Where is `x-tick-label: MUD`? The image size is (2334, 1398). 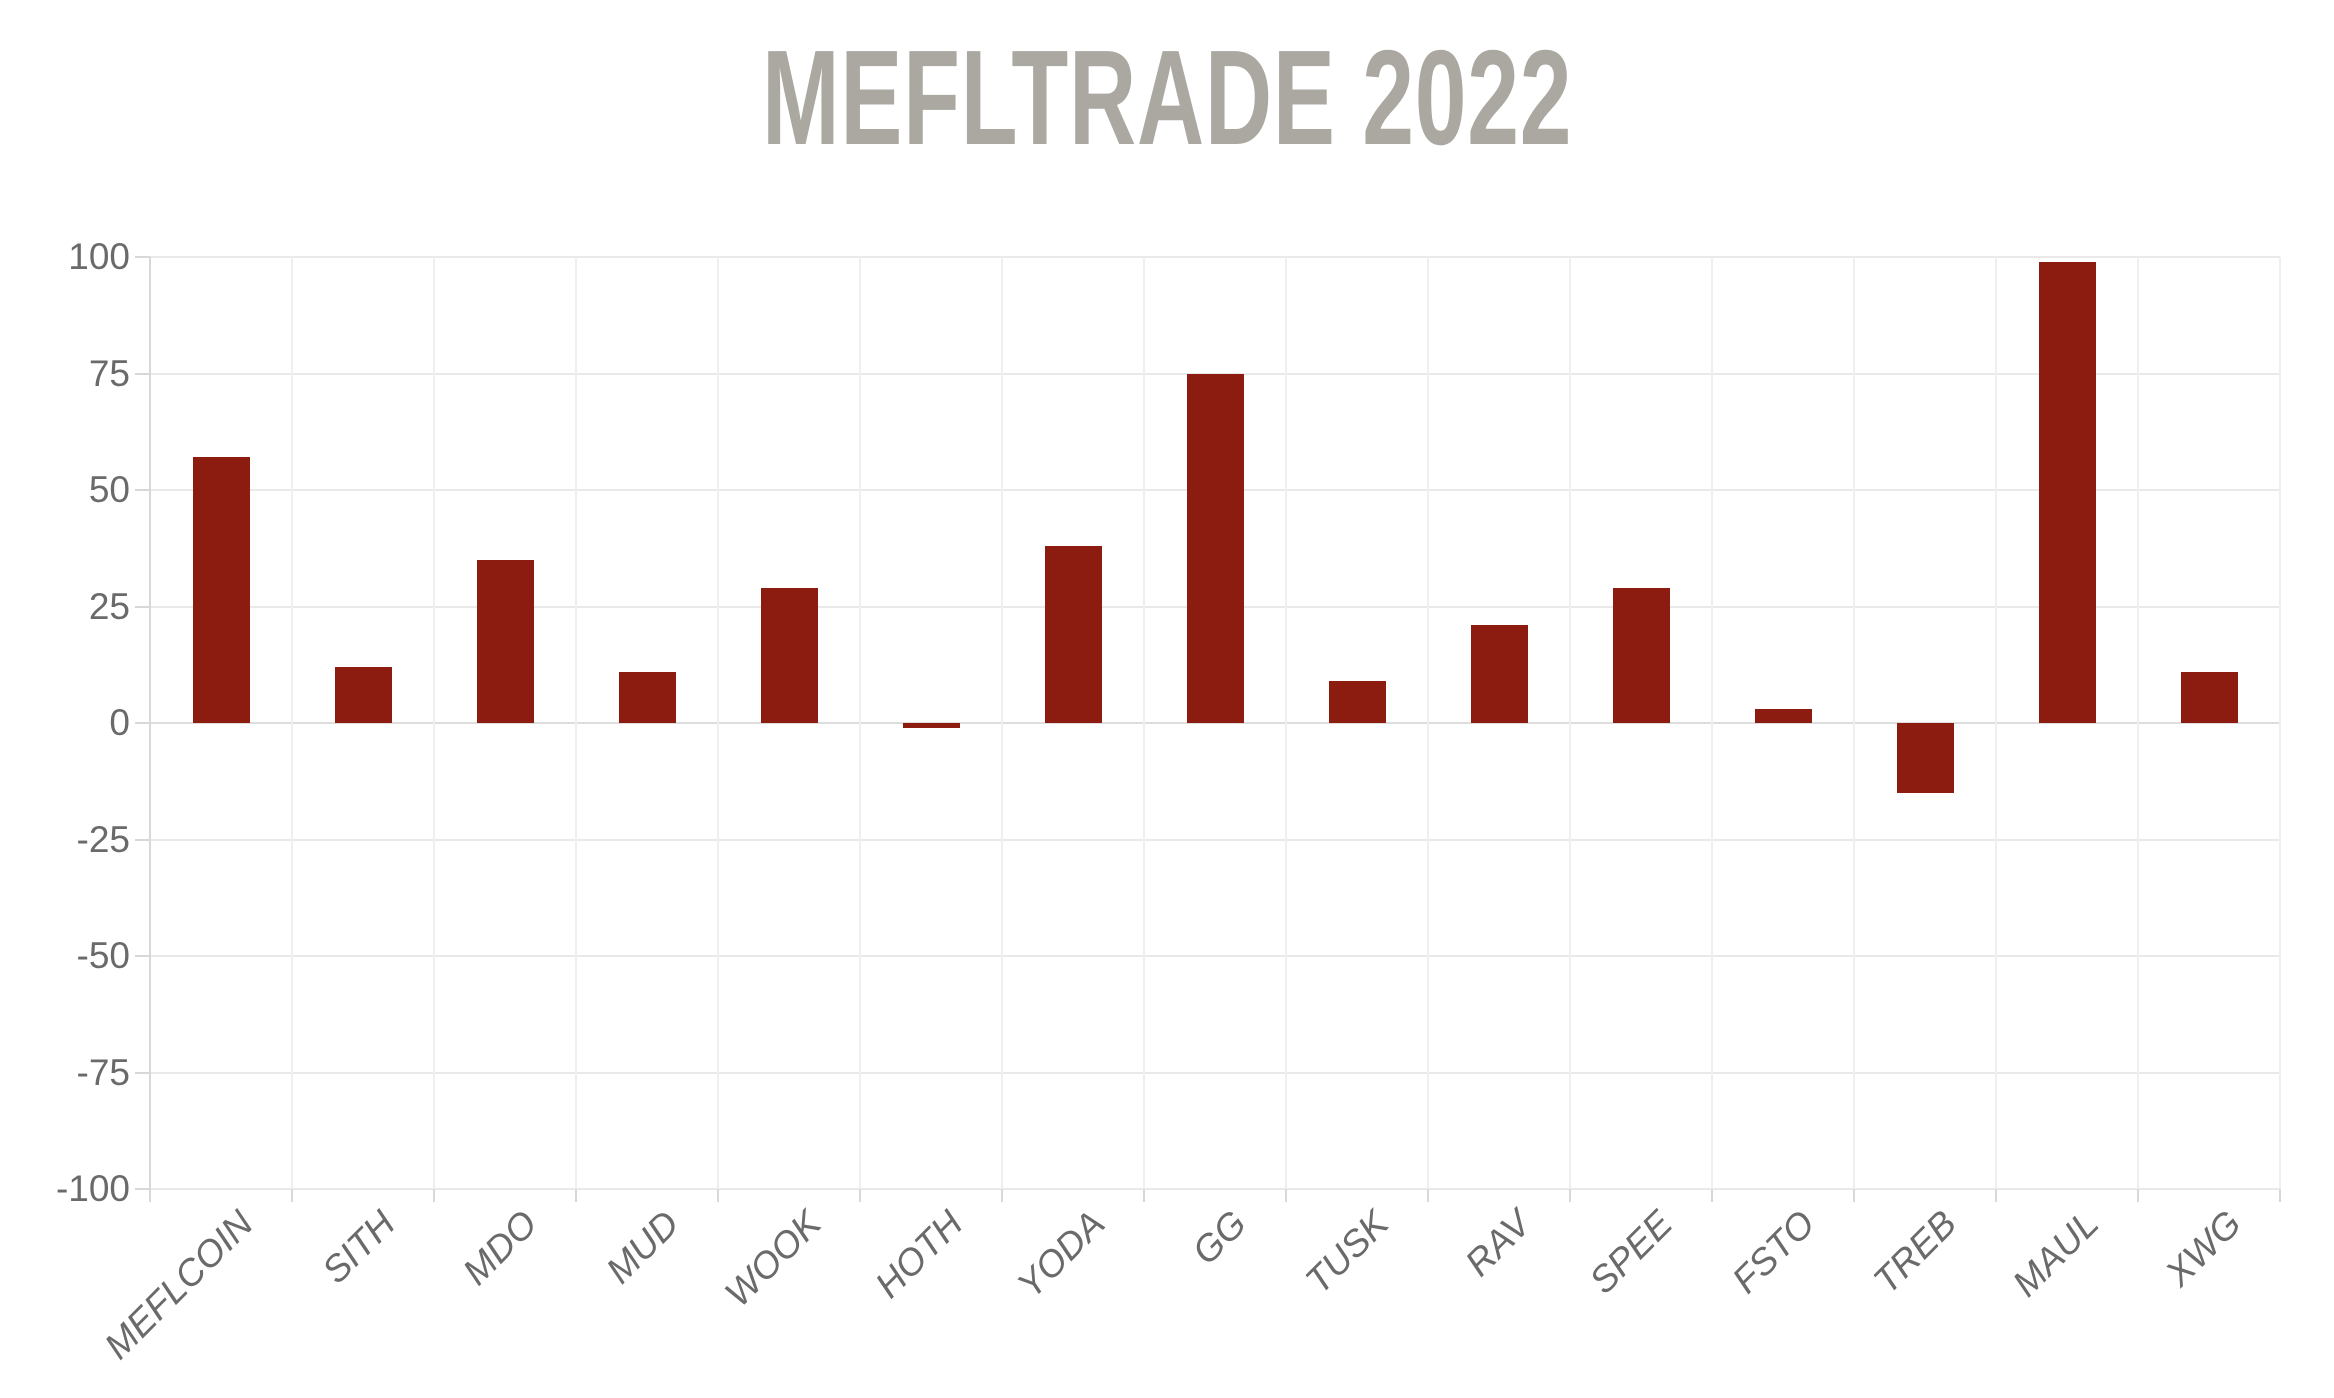
x-tick-label: MUD is located at coordinates (642, 1247).